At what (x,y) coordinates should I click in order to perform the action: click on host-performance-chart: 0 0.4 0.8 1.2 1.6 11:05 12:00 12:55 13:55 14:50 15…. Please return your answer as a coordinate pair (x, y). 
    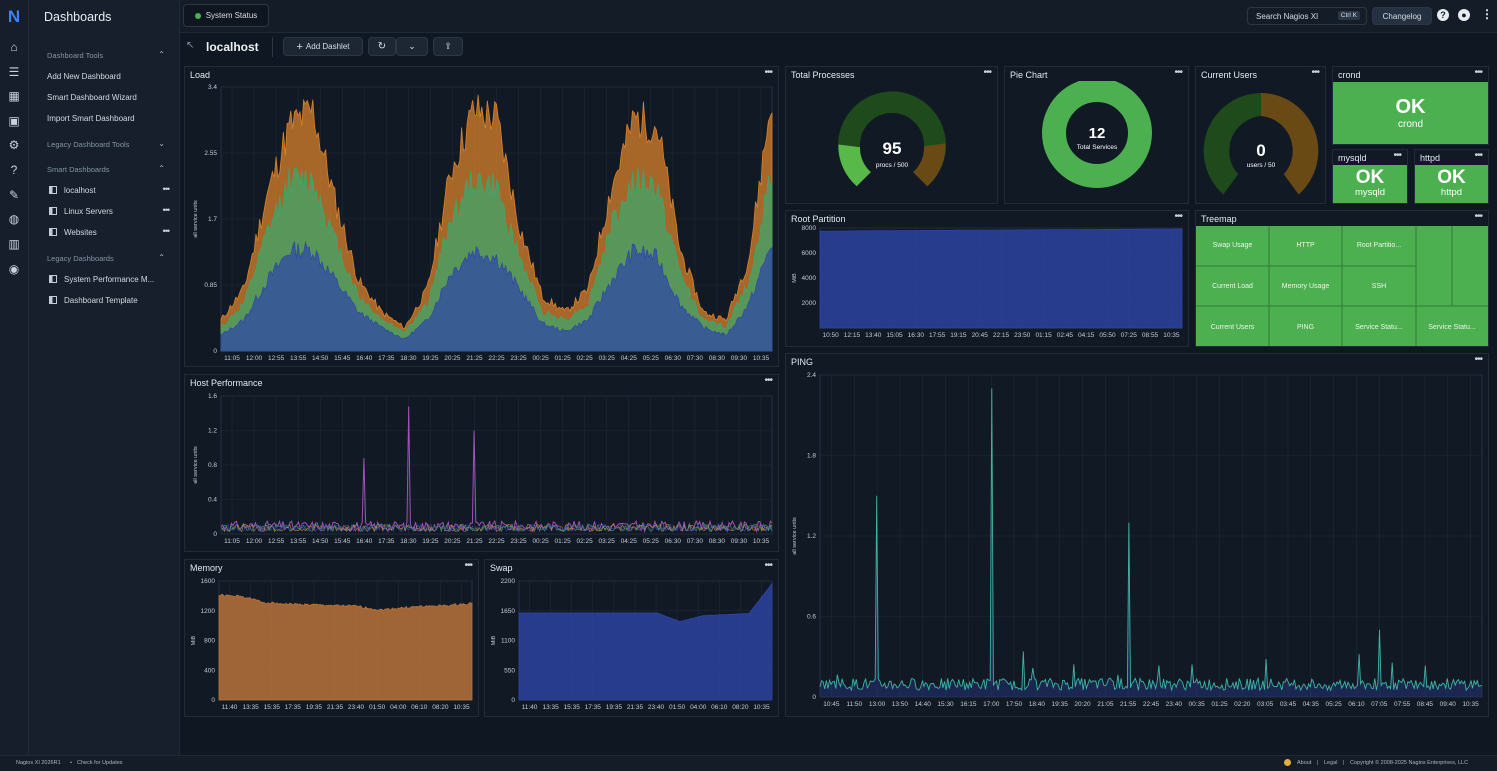
    Looking at the image, I should click on (483, 469).